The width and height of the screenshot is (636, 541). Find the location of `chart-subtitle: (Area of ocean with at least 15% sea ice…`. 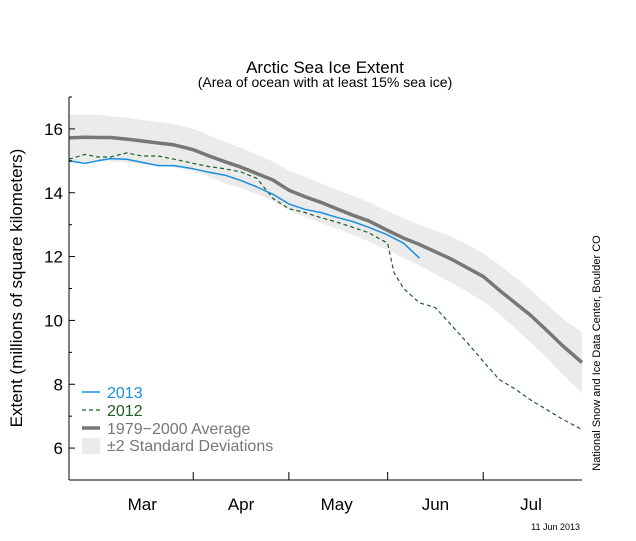

chart-subtitle: (Area of ocean with at least 15% sea ice… is located at coordinates (325, 82).